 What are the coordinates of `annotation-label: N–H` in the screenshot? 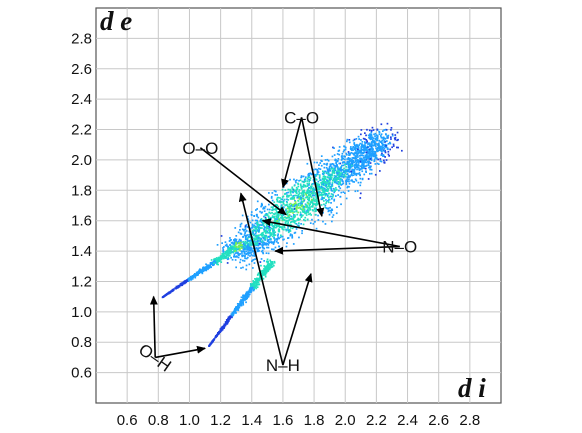 It's located at (283, 365).